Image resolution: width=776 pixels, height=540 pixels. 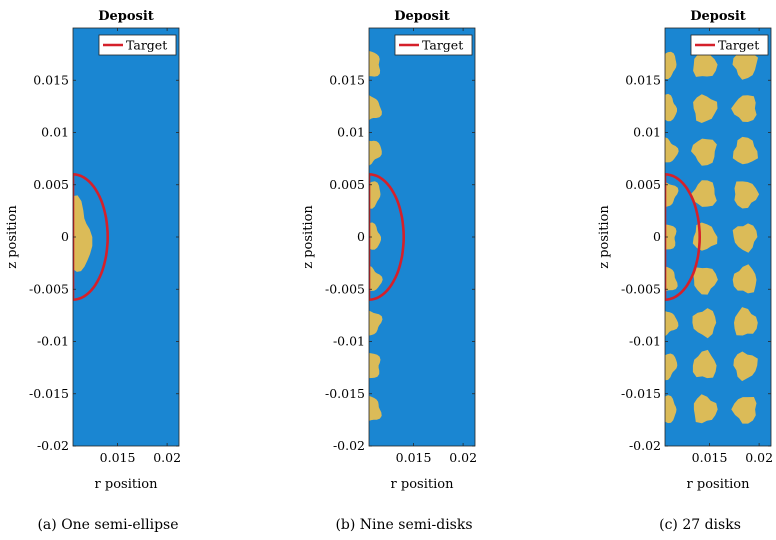 What do you see at coordinates (700, 525) in the screenshot?
I see `panel-caption: (c) 27 disks` at bounding box center [700, 525].